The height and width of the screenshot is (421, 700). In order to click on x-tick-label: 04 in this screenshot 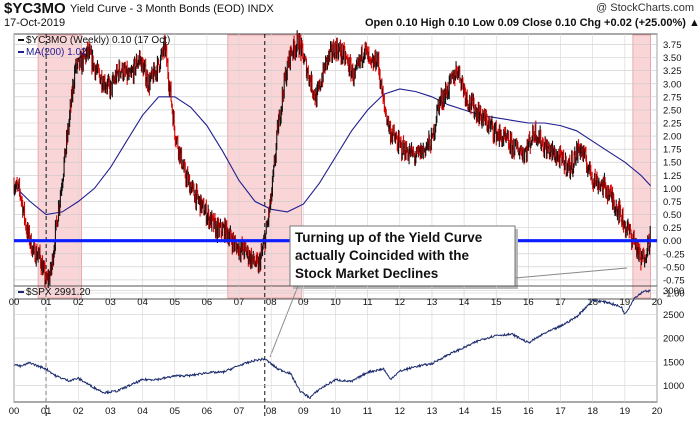, I will do `click(142, 411)`.